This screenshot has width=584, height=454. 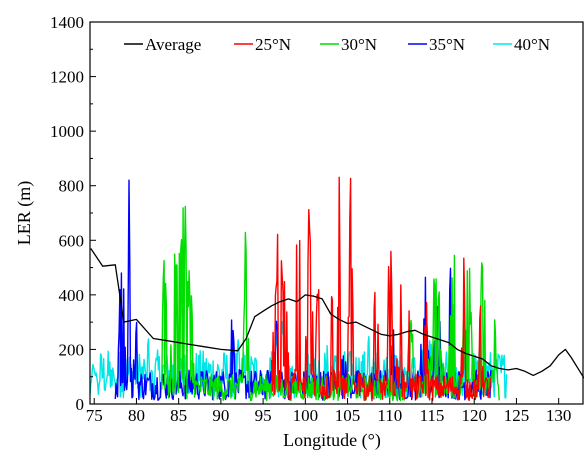 I want to click on x-tick-label: 80, so click(x=136, y=415).